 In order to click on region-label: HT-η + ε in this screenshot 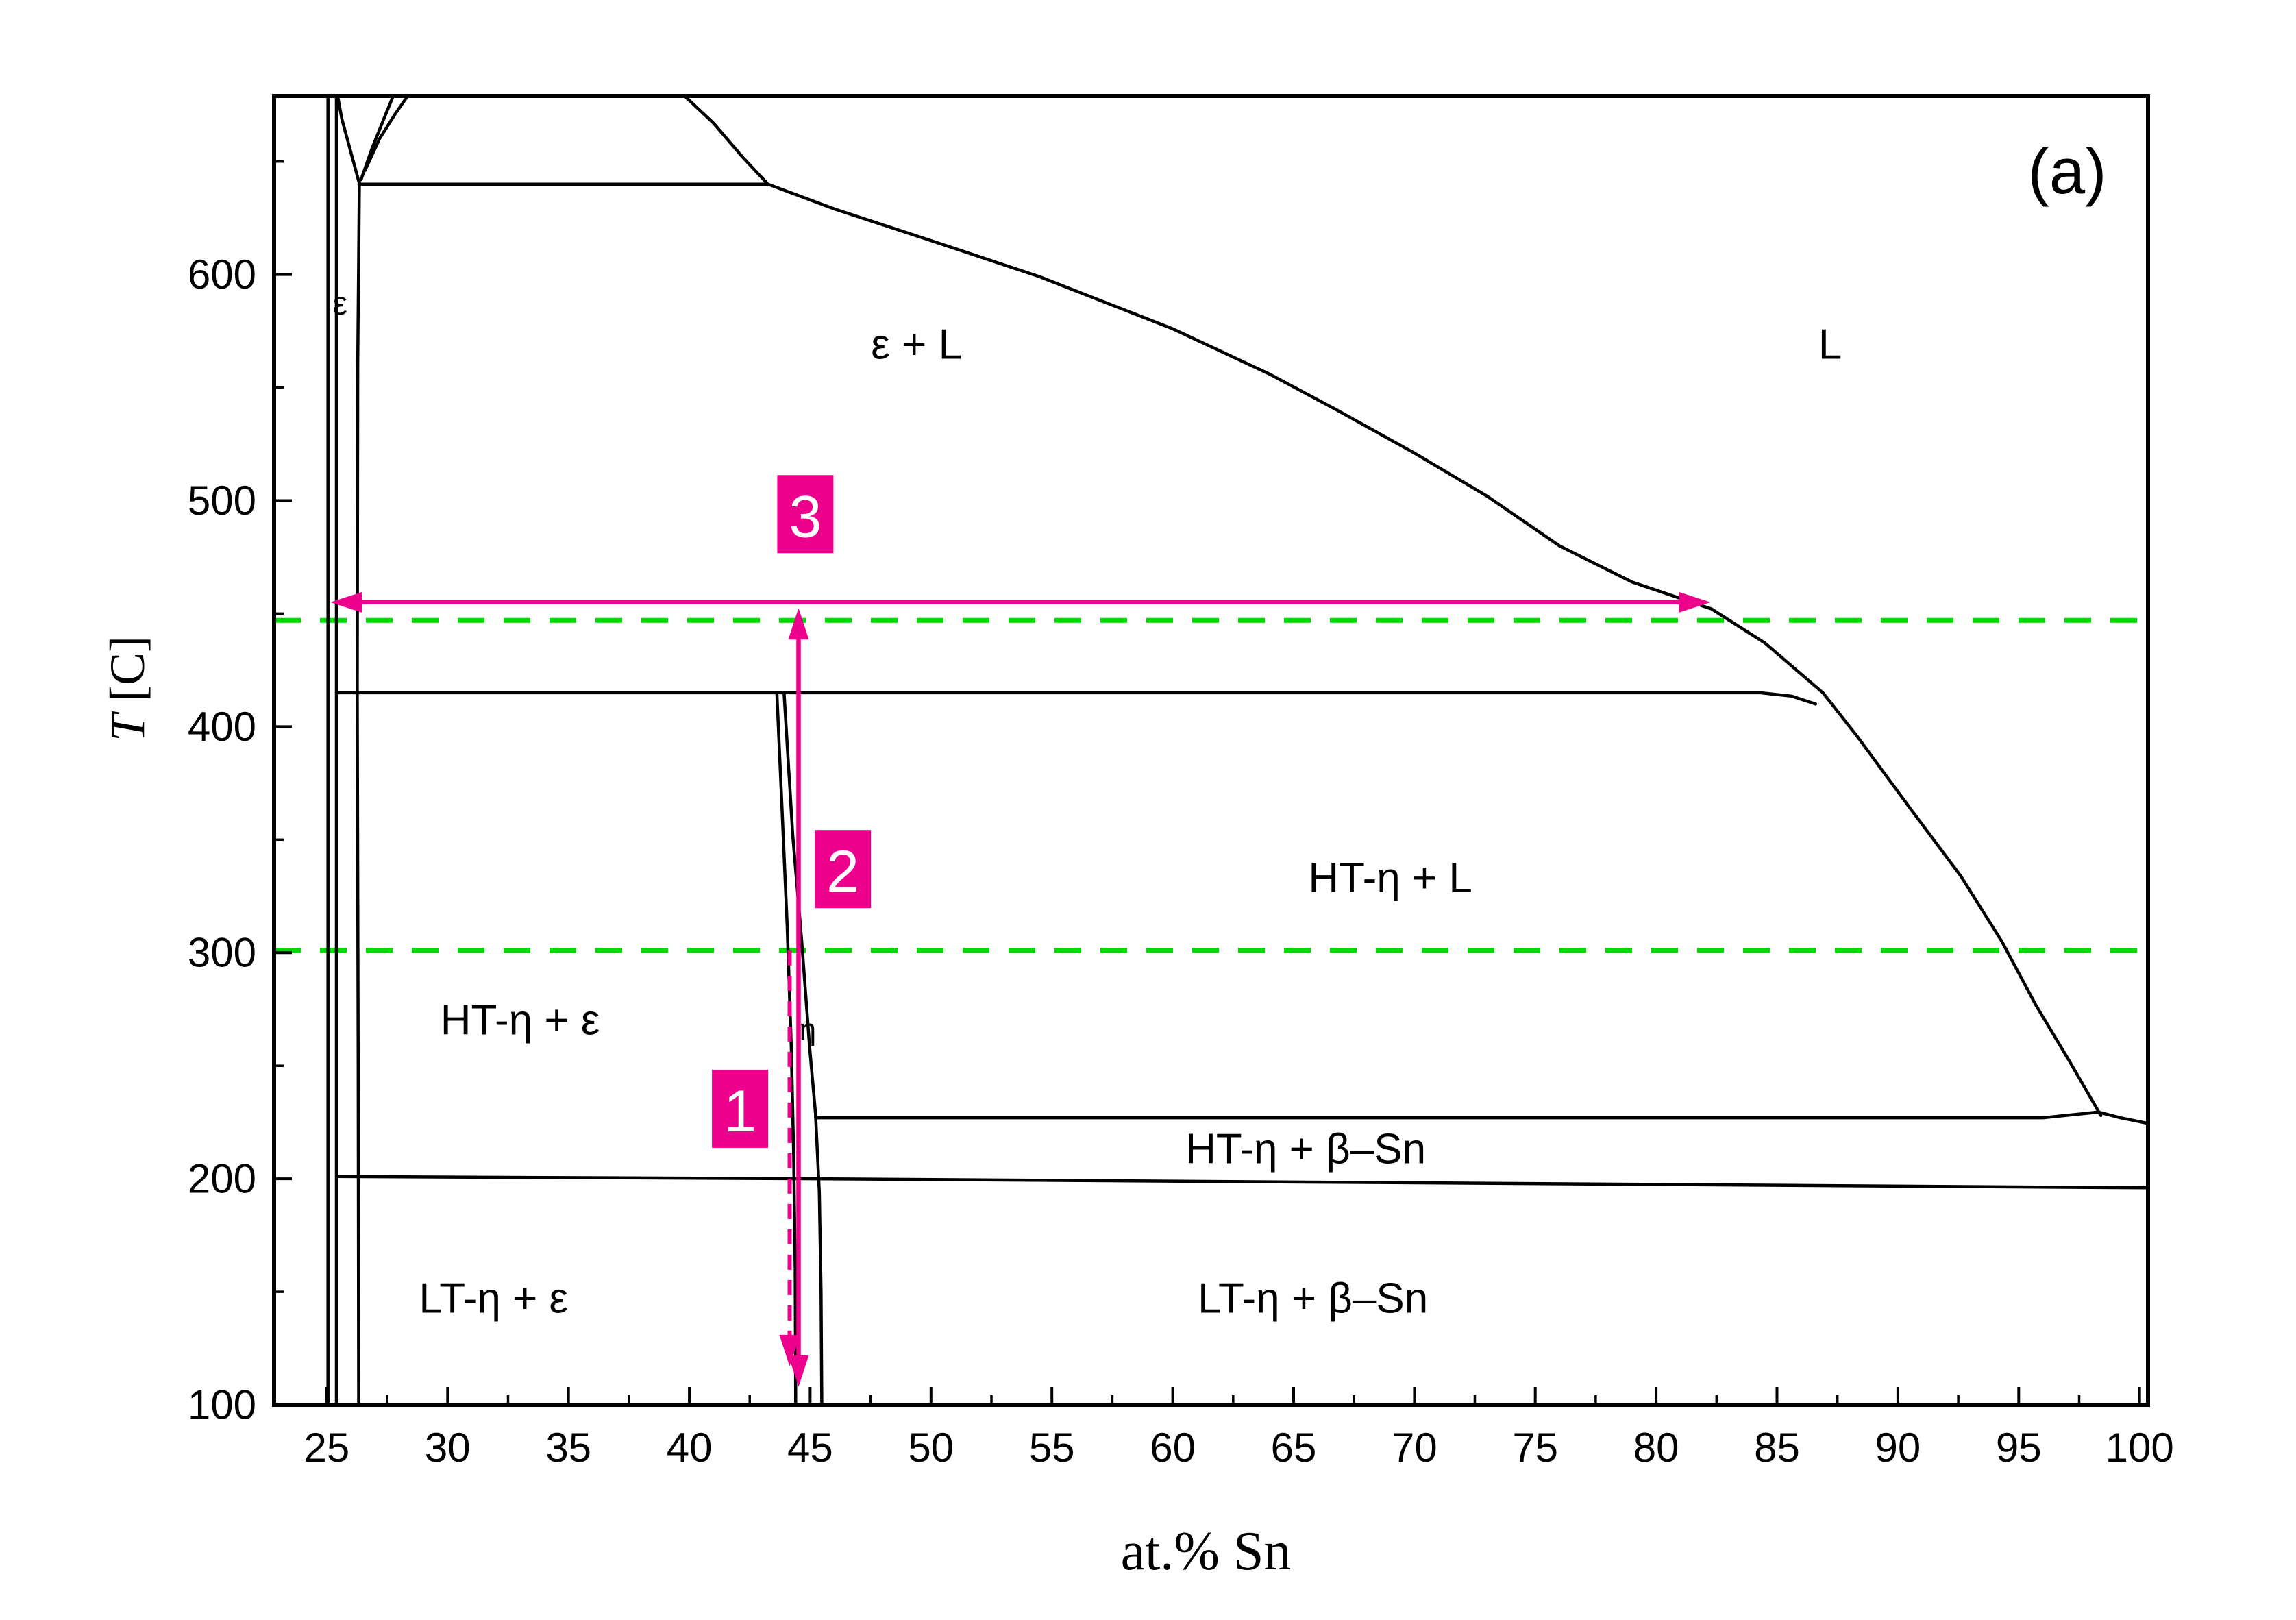, I will do `click(520, 1020)`.